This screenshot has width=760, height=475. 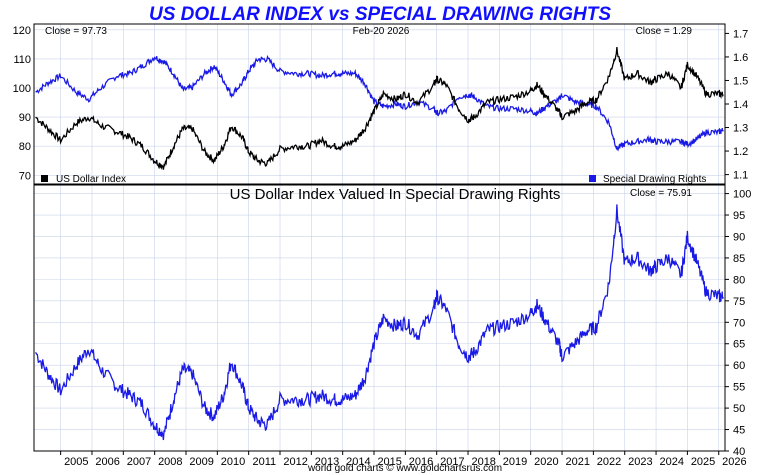 I want to click on bottom-ytick-label: 55, so click(x=739, y=388).